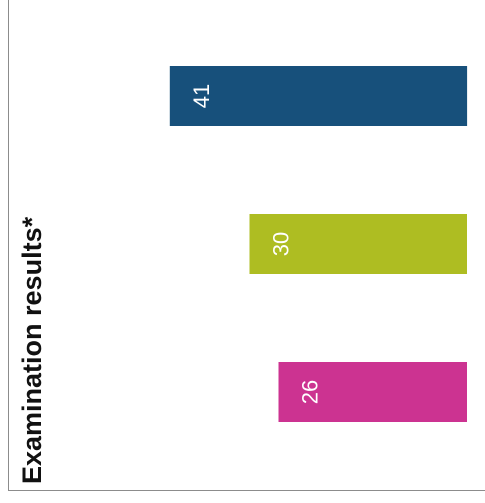  Describe the element at coordinates (281, 244) in the screenshot. I see `bar-value-label-2: 30` at that location.